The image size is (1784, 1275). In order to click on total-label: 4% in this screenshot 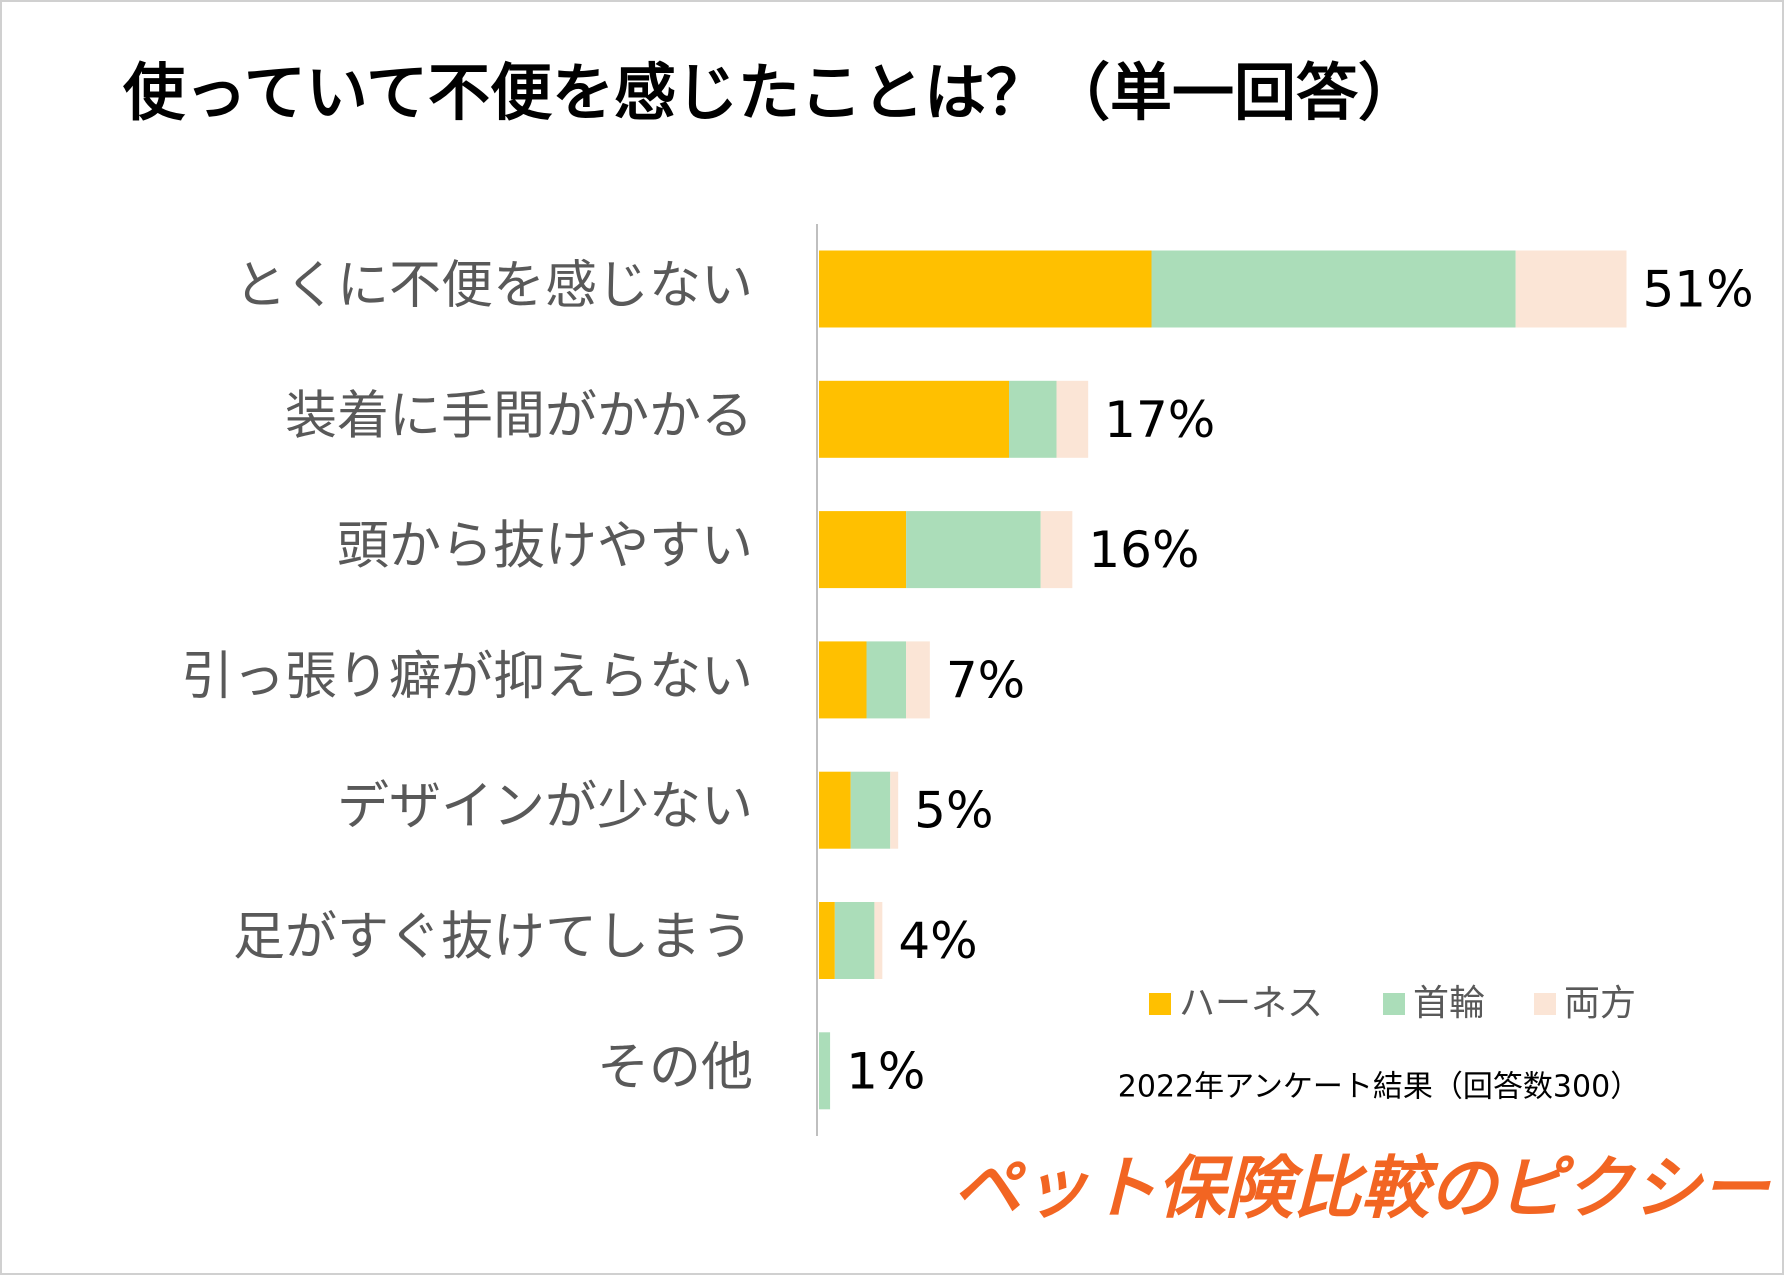, I will do `click(937, 941)`.